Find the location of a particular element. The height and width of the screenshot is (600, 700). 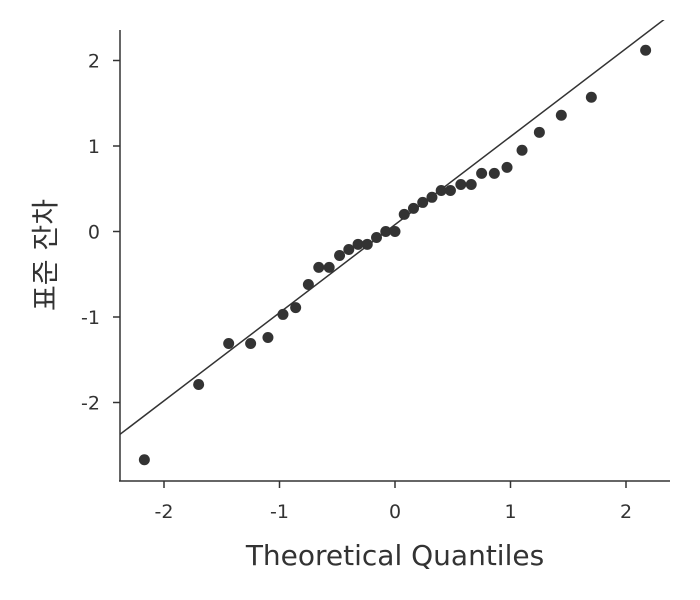

y-tick-label: -1 is located at coordinates (90, 318).